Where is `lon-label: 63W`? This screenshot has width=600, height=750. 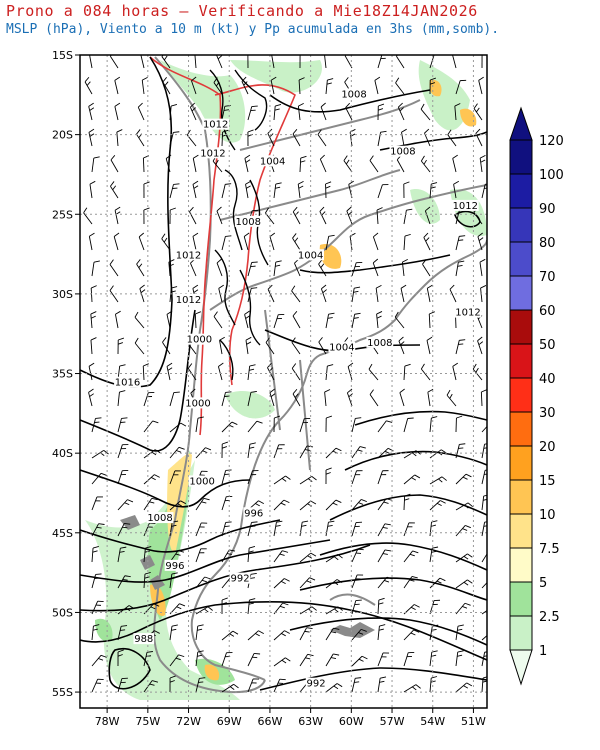 lon-label: 63W is located at coordinates (310, 721).